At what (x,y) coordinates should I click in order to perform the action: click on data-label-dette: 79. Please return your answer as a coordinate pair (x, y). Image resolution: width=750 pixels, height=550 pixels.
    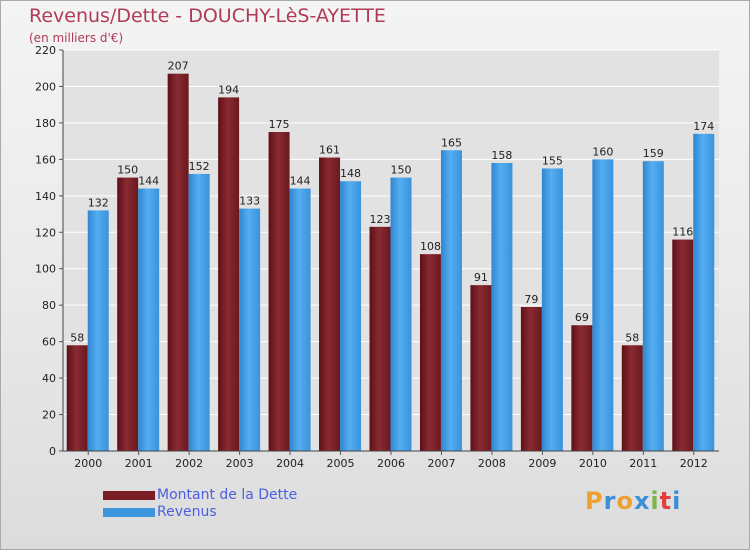
    Looking at the image, I should click on (531, 299).